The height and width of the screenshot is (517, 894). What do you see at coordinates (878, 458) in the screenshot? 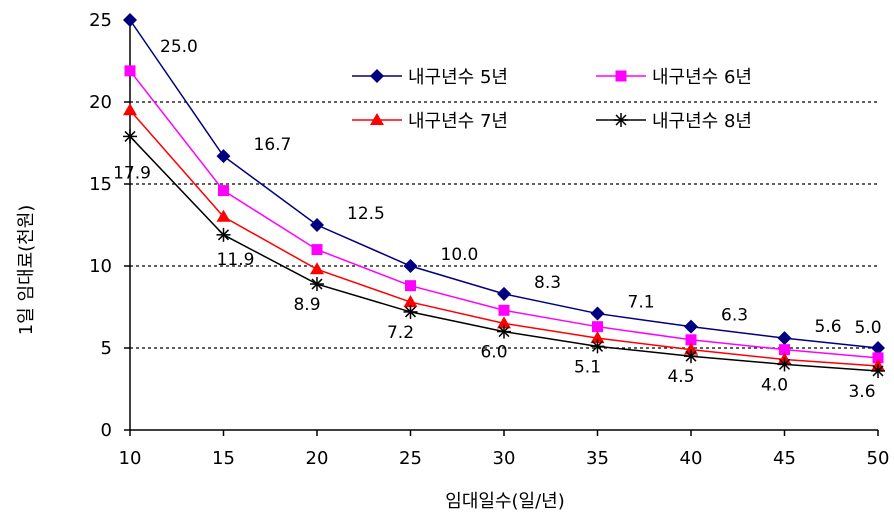
I see `x-tick-label-50: 50` at bounding box center [878, 458].